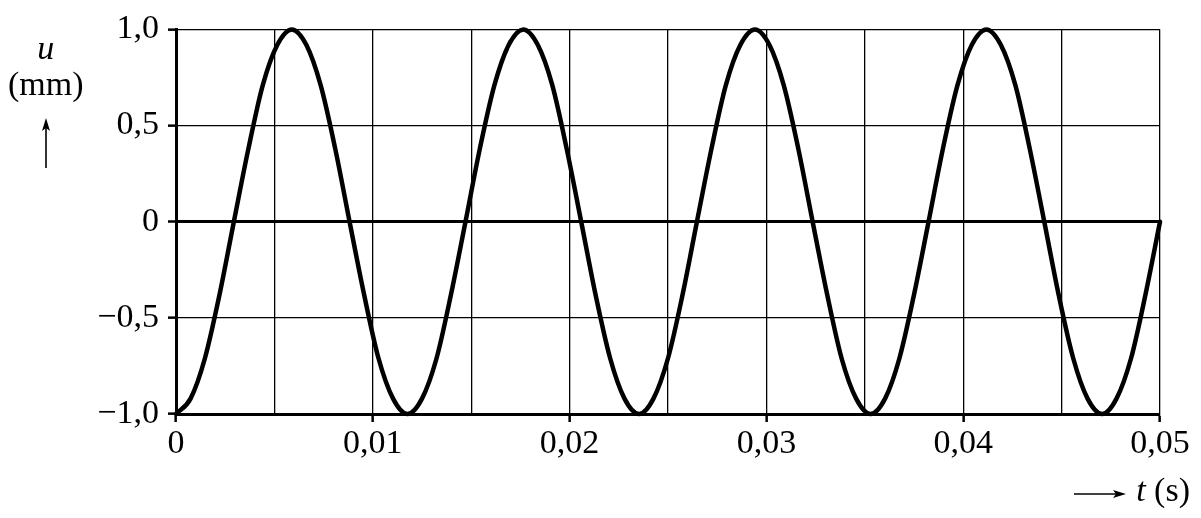 Image resolution: width=1201 pixels, height=518 pixels. Describe the element at coordinates (1160, 442) in the screenshot. I see `x-tick-label: 0,05` at that location.